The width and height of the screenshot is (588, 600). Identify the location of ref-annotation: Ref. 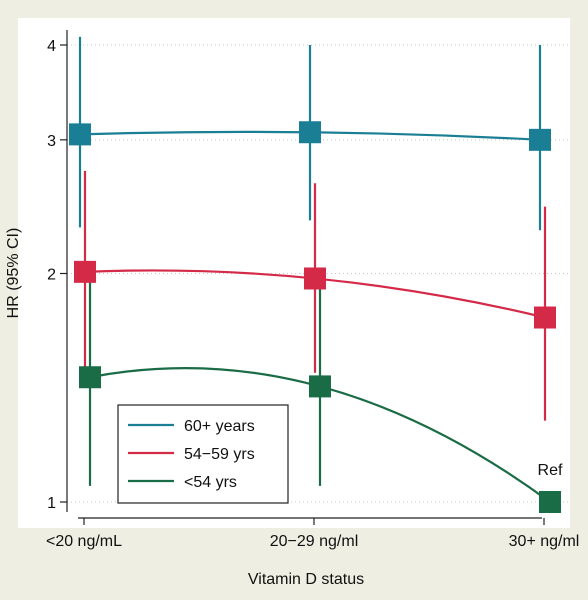
(550, 470).